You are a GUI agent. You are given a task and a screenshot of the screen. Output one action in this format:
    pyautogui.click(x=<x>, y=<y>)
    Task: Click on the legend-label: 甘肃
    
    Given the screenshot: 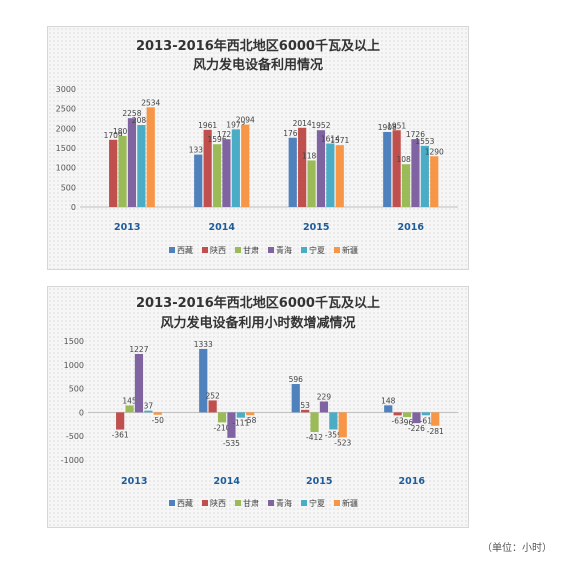 What is the action you would take?
    pyautogui.click(x=251, y=250)
    